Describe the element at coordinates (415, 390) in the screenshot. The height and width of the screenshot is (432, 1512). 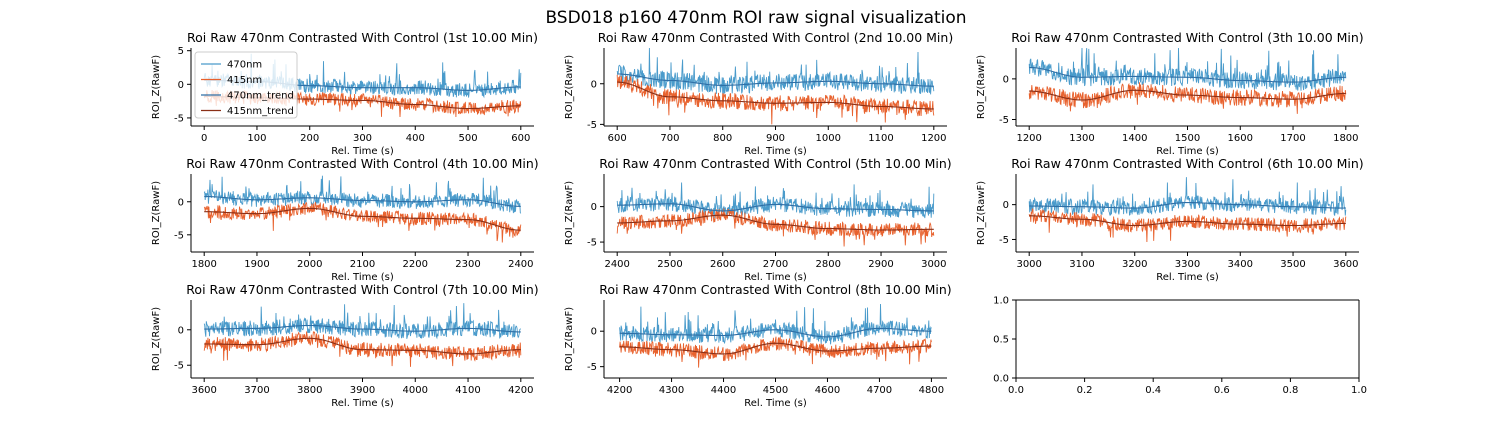
I see `x-tick-label: 4000` at that location.